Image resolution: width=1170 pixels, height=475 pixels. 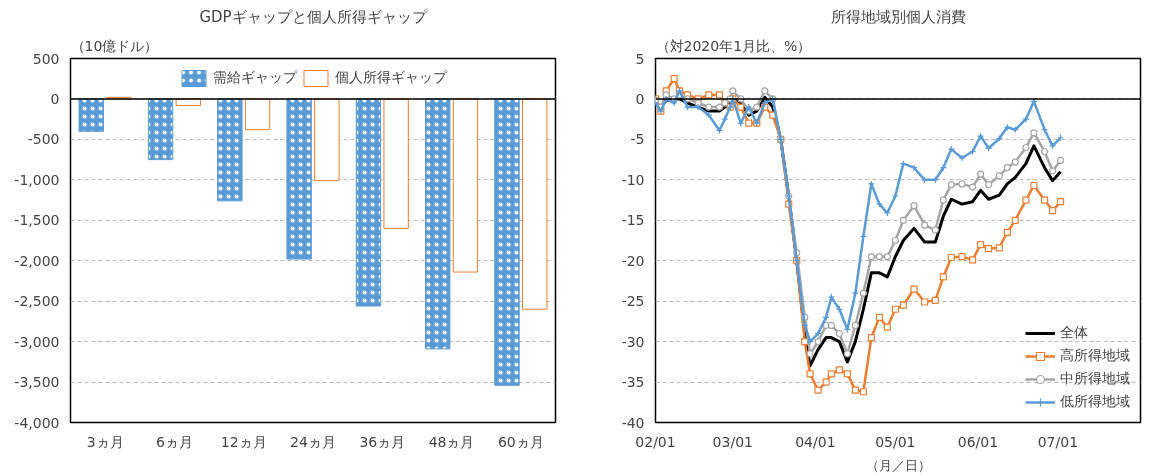 What do you see at coordinates (895, 441) in the screenshot?
I see `x-tick-label: 05/01` at bounding box center [895, 441].